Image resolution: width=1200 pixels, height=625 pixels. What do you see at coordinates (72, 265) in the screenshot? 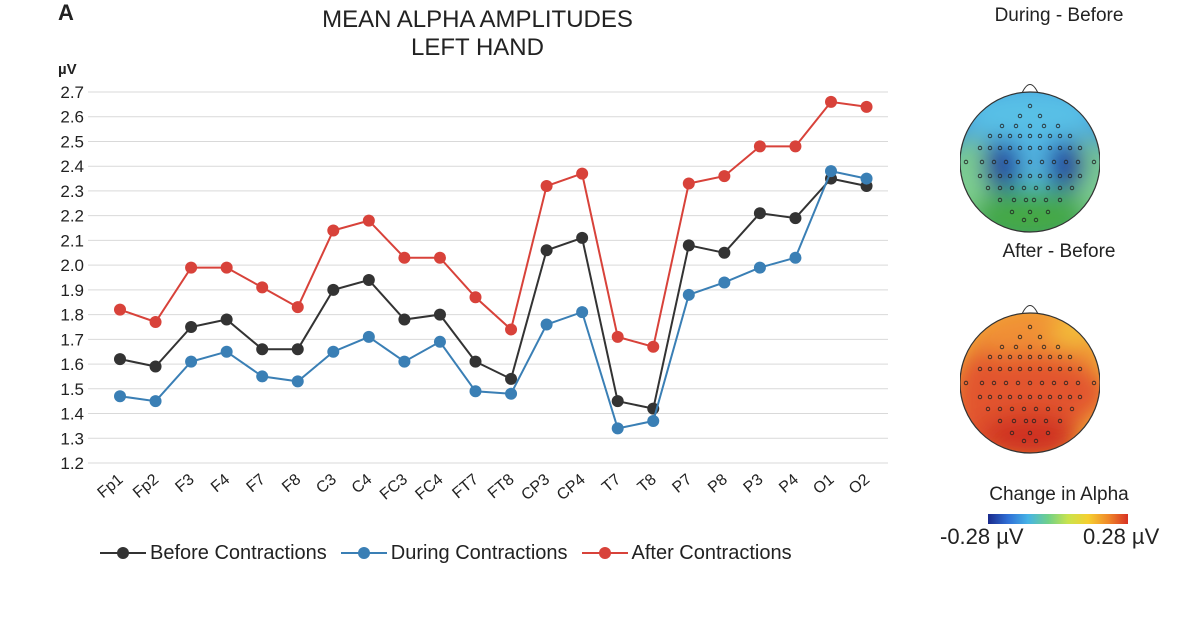
I see `y-tick-label: 2.0` at bounding box center [72, 265].